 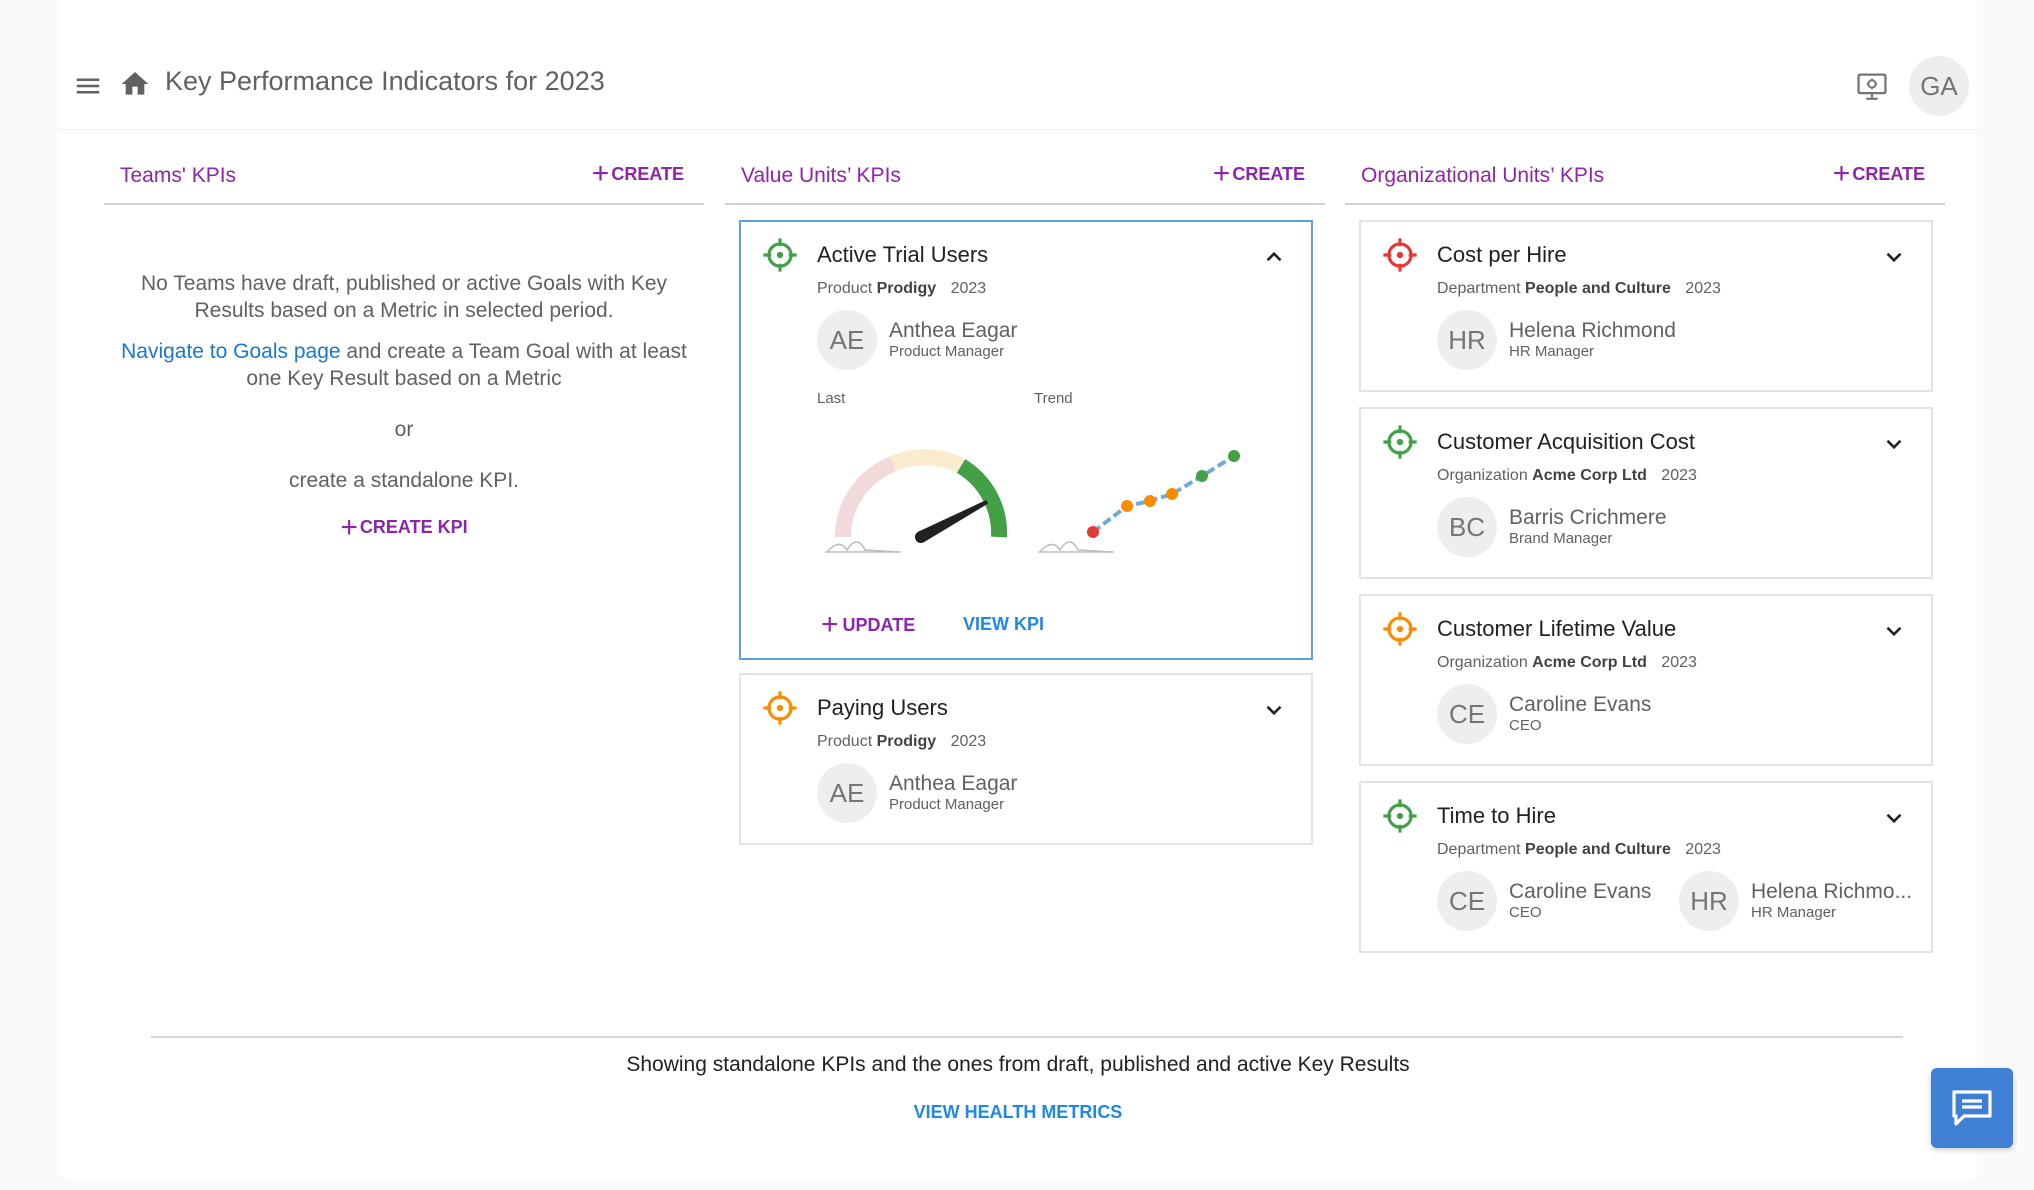 I want to click on gauge-needle, so click(x=952, y=521).